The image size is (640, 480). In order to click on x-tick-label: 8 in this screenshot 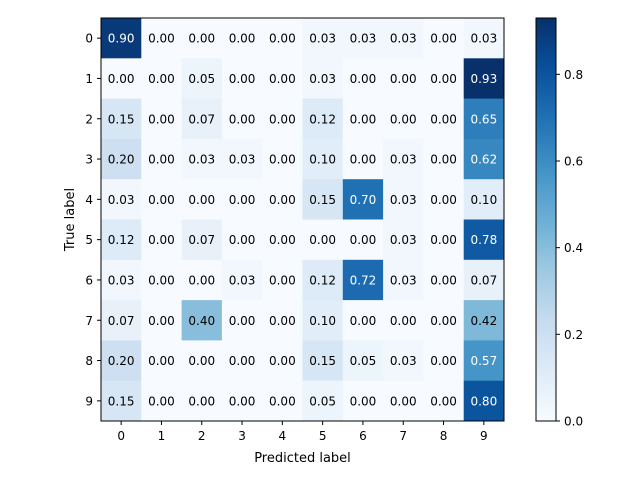, I will do `click(444, 436)`.